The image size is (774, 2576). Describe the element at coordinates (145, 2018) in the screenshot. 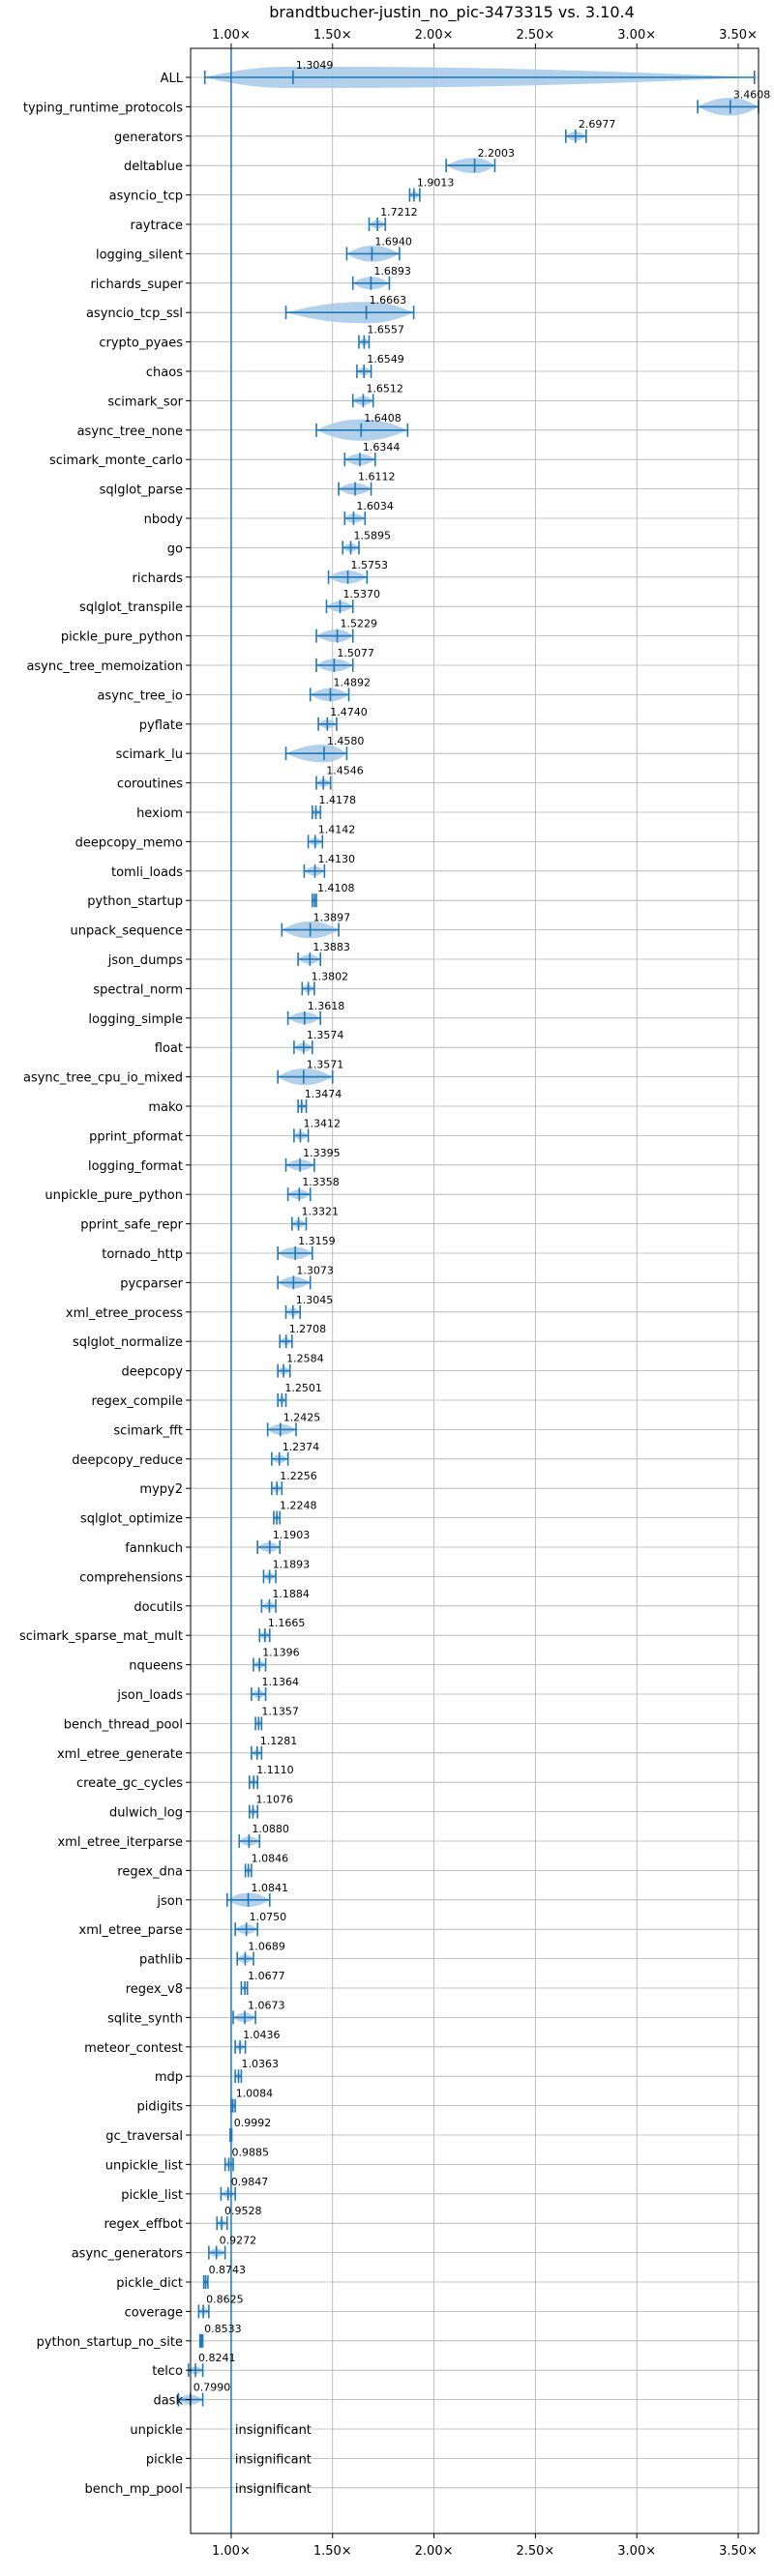

I see `y-tick-label: sqlite_synth` at that location.